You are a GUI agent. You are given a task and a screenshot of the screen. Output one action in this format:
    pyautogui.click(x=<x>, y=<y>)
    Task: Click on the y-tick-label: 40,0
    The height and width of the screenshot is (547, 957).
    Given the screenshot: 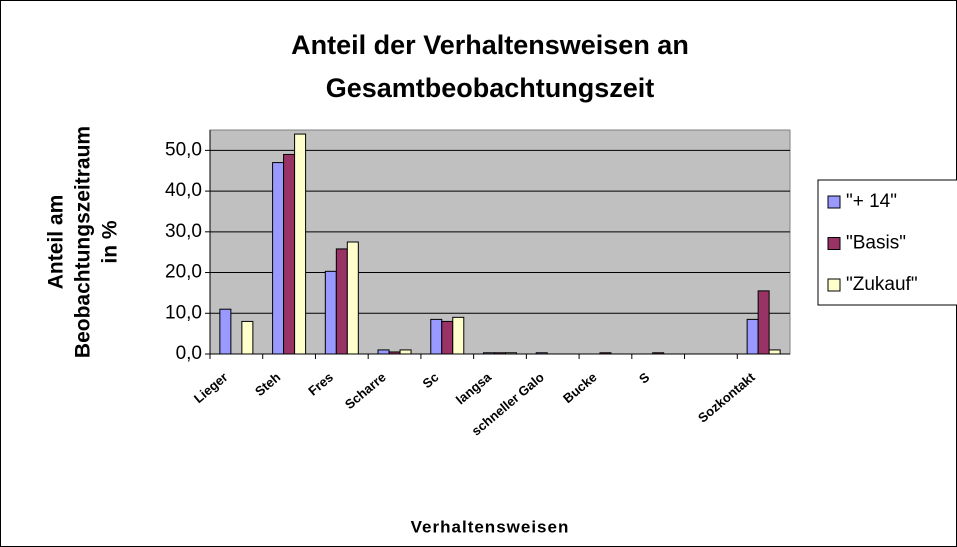 What is the action you would take?
    pyautogui.click(x=183, y=190)
    